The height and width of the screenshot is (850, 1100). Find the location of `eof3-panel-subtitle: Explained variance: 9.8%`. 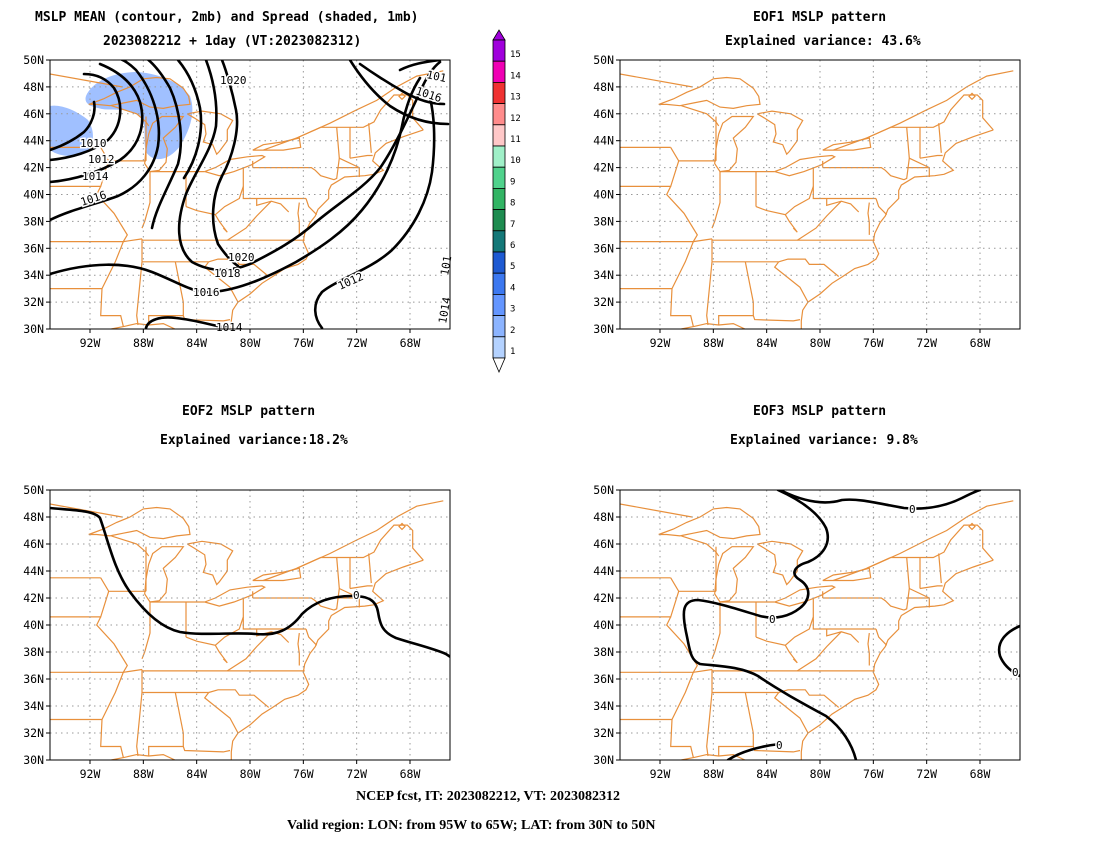

eof3-panel-subtitle: Explained variance: 9.8% is located at coordinates (824, 440).